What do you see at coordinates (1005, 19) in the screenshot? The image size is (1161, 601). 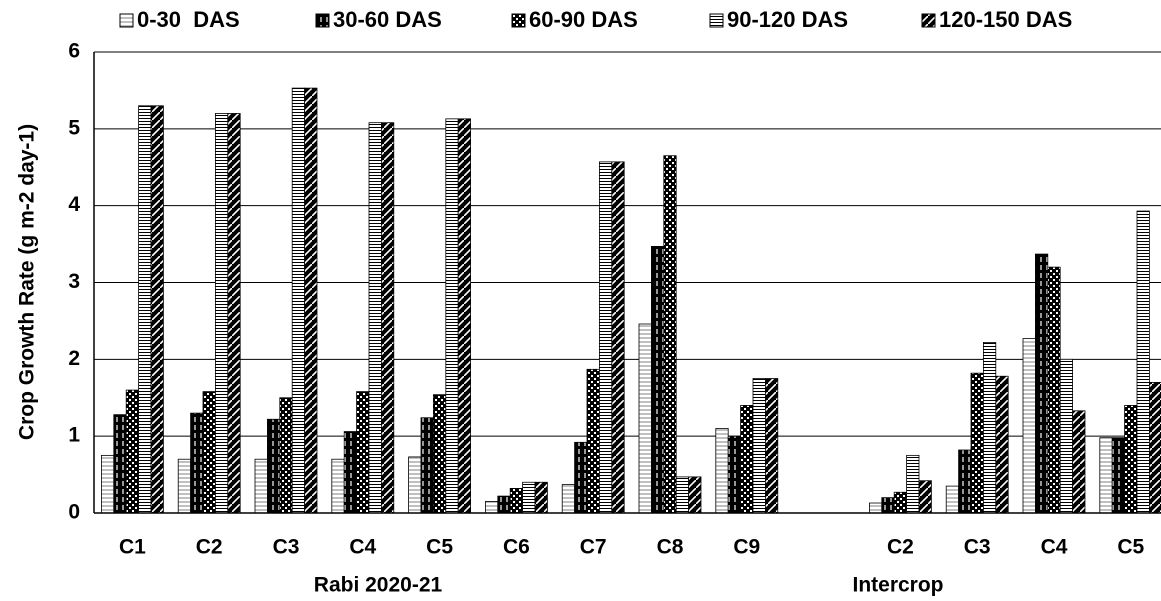 I see `legend-label: 120-150 DAS` at bounding box center [1005, 19].